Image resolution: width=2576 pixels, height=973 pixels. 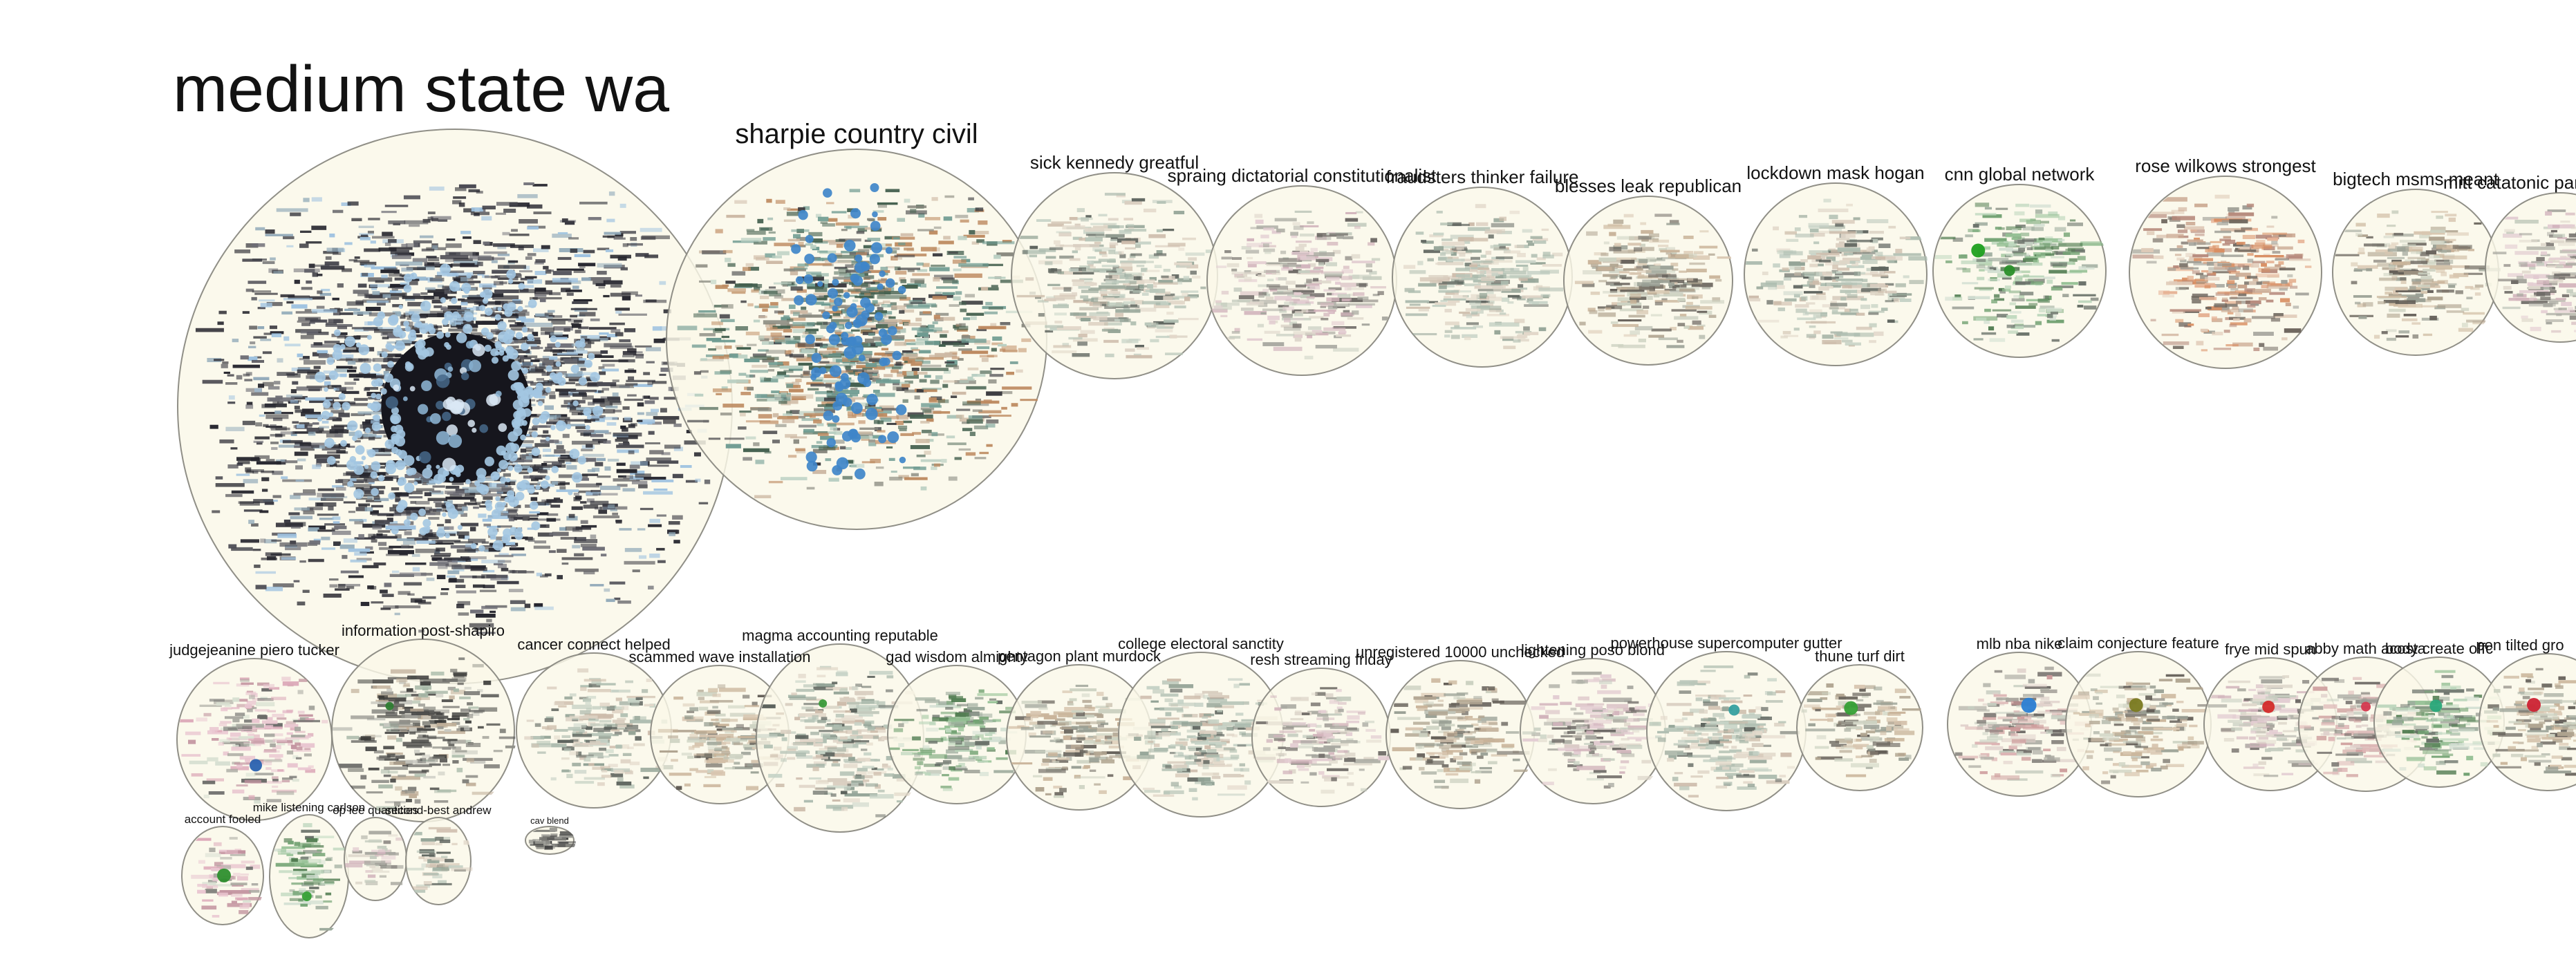 What do you see at coordinates (2140, 728) in the screenshot?
I see `cluster-scatter-claim-conjecture-feature` at bounding box center [2140, 728].